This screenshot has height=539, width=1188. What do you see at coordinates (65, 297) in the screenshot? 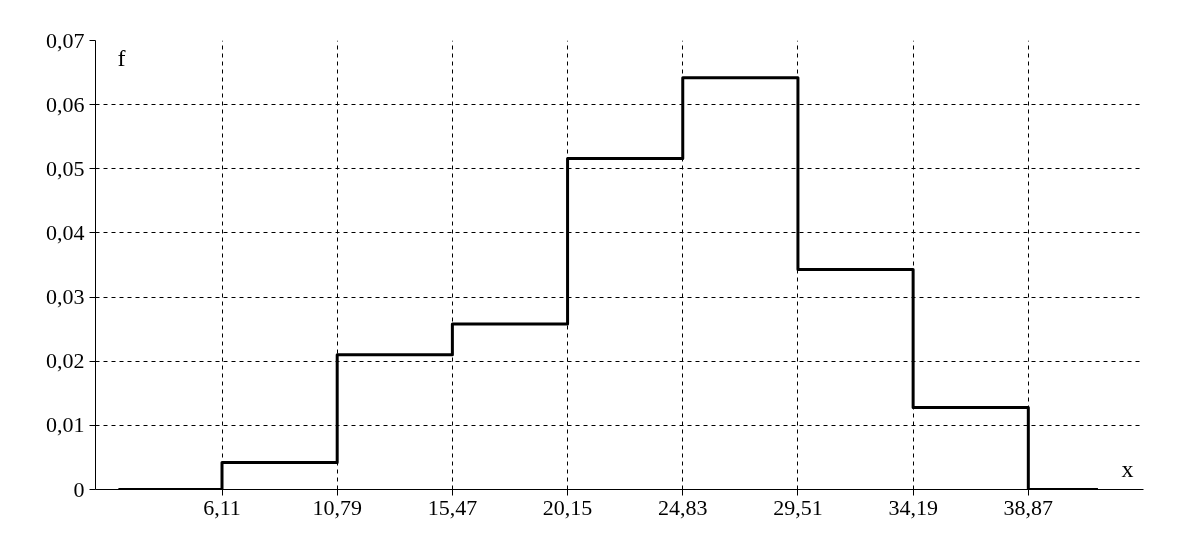
I see `y-tick-label: 0,03` at bounding box center [65, 297].